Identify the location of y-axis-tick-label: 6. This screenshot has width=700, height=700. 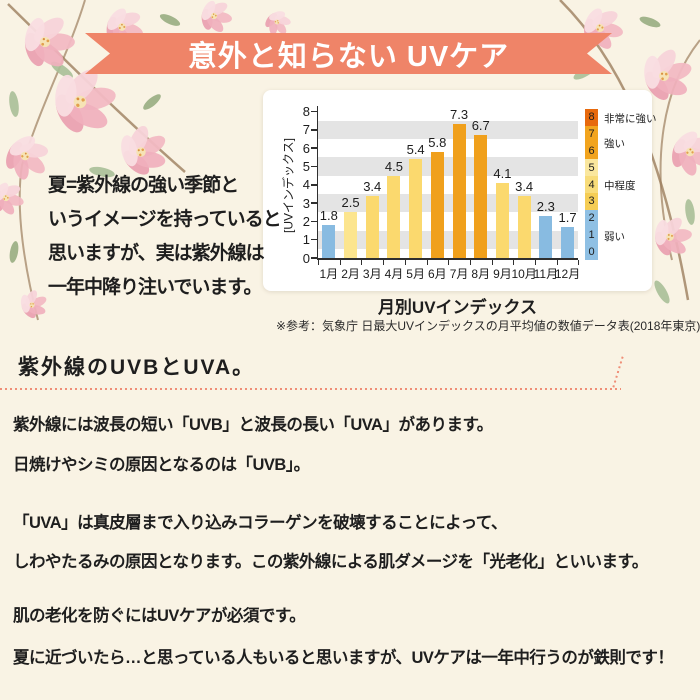
(306, 148).